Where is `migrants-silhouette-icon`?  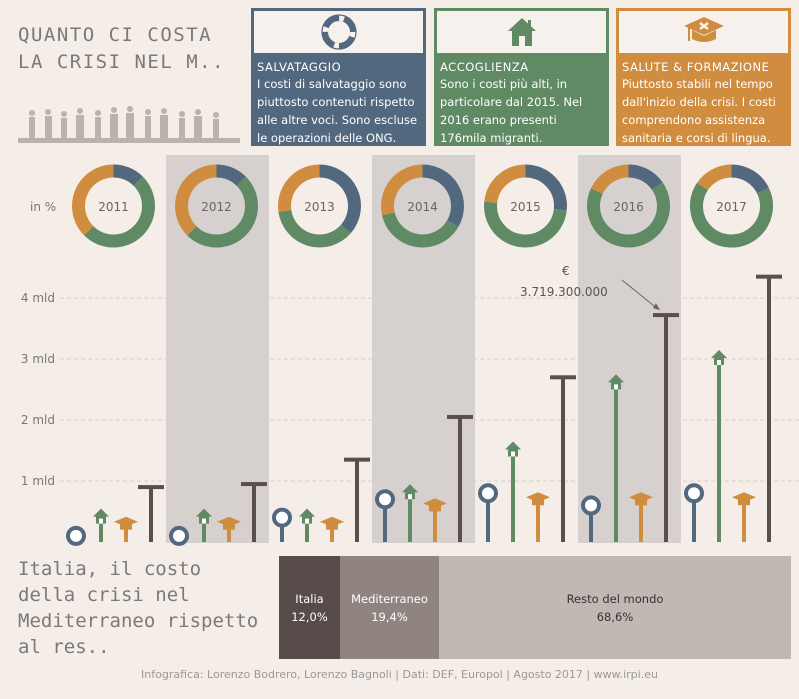
migrants-silhouette-icon is located at coordinates (129, 124).